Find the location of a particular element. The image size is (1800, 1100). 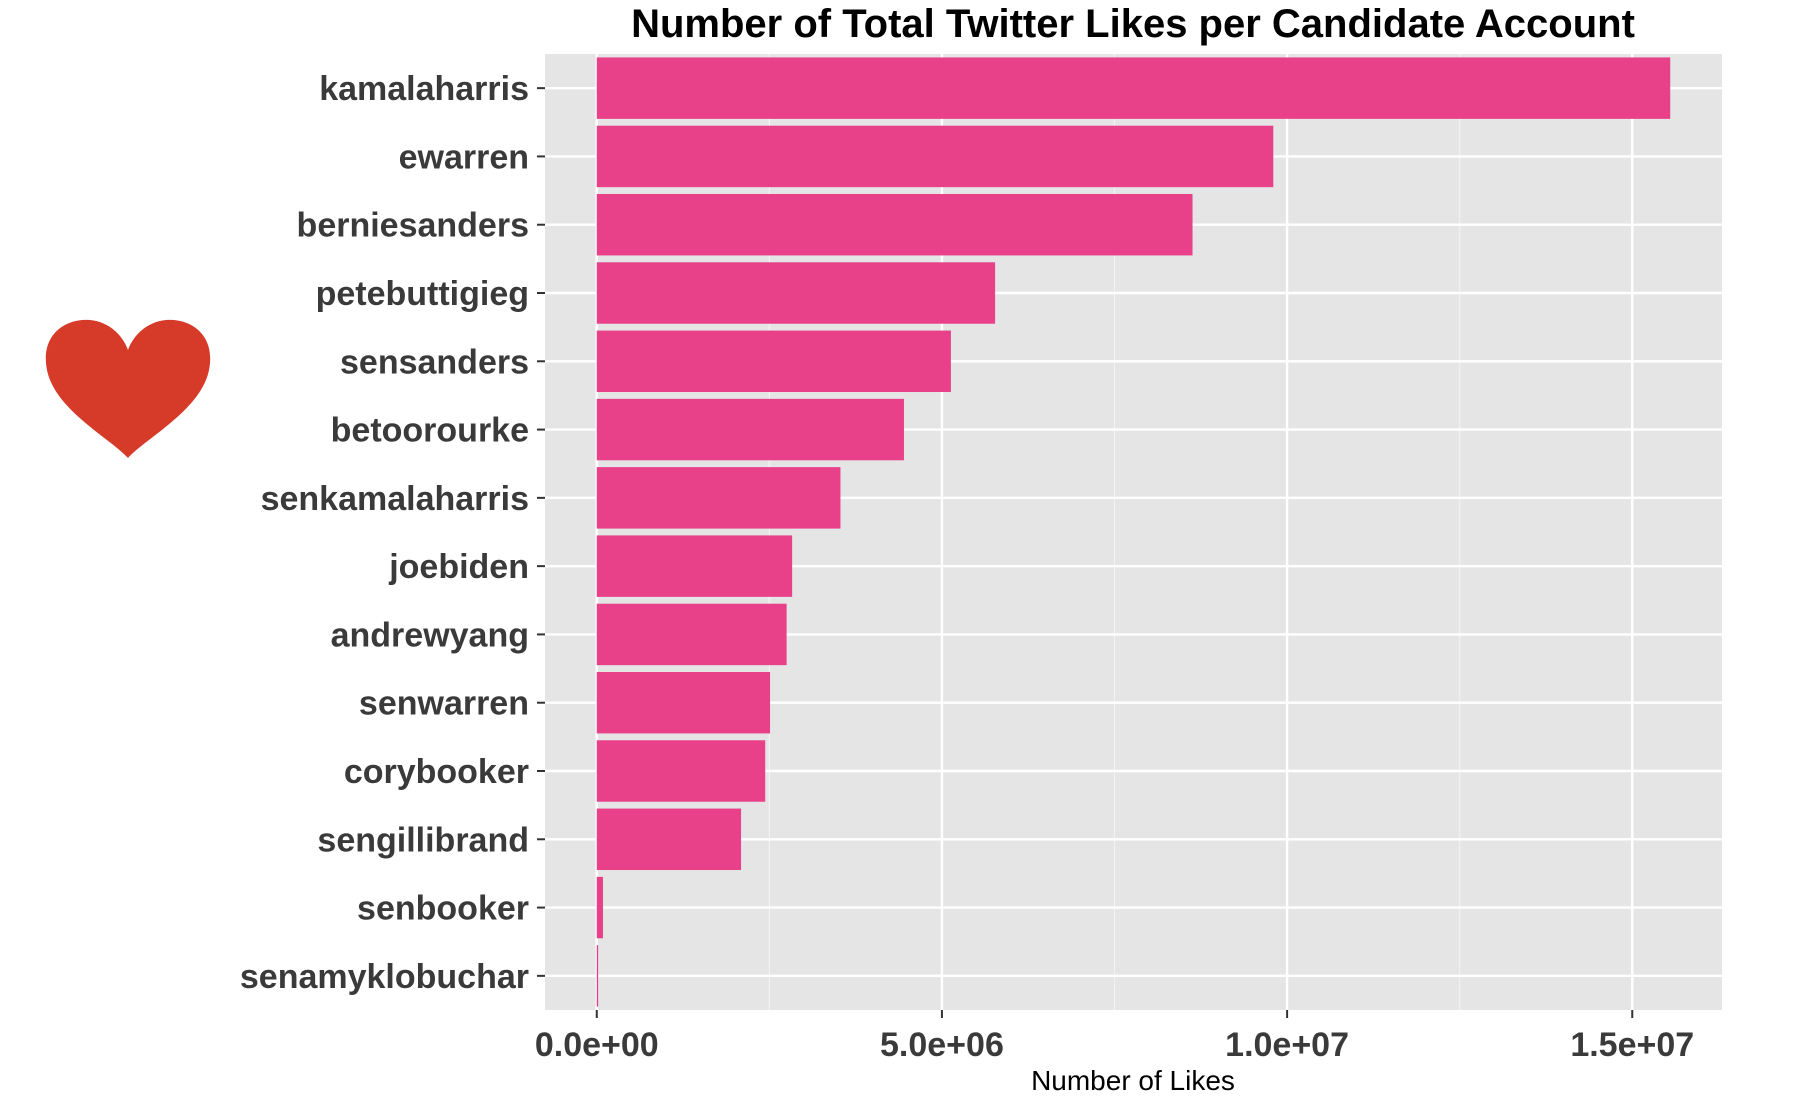

x-tick-label: 1.0e+07 is located at coordinates (1287, 1045).